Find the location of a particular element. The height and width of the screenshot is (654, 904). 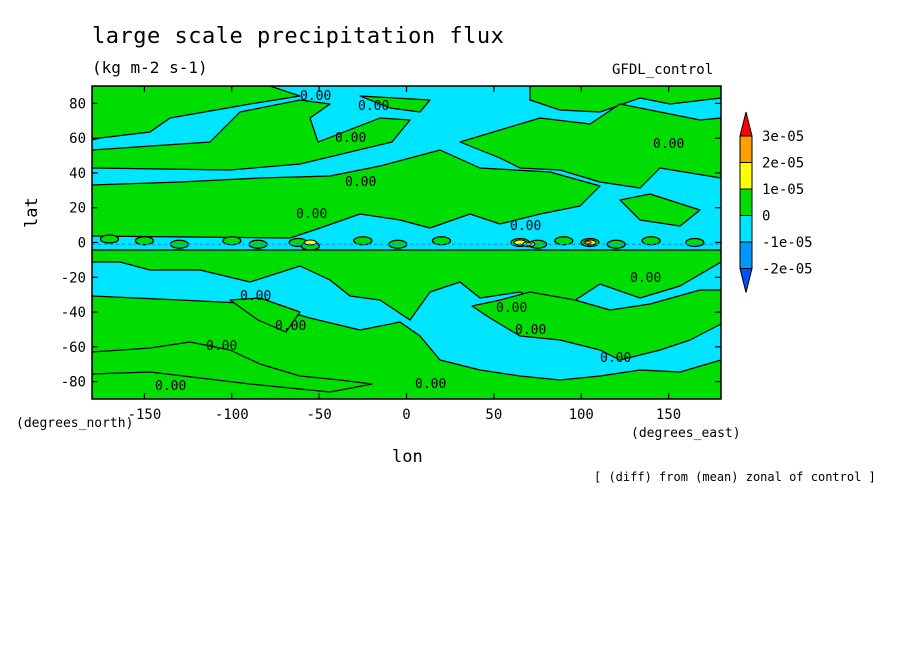

x-tick-label: 0 is located at coordinates (406, 415).